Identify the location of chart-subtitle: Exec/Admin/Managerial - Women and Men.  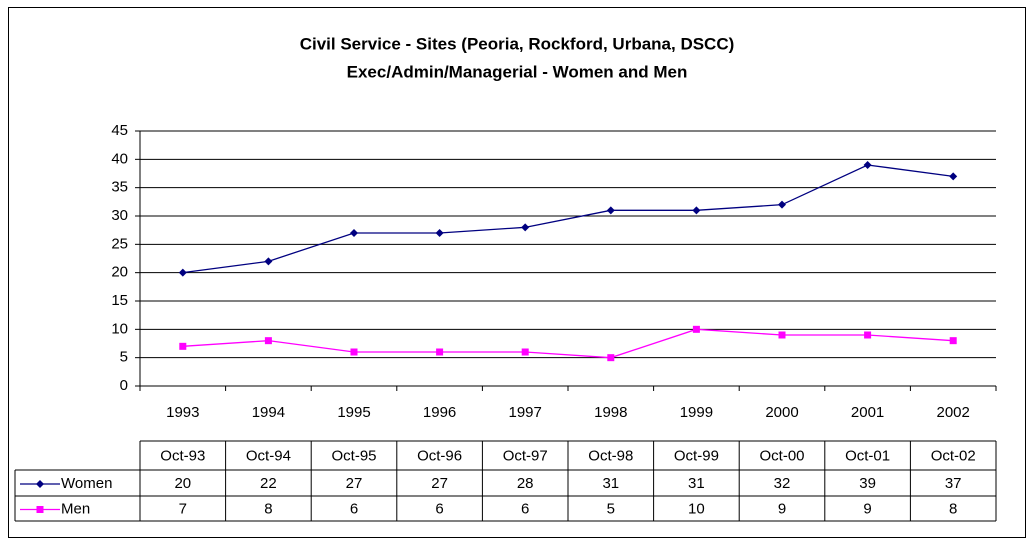
(517, 71).